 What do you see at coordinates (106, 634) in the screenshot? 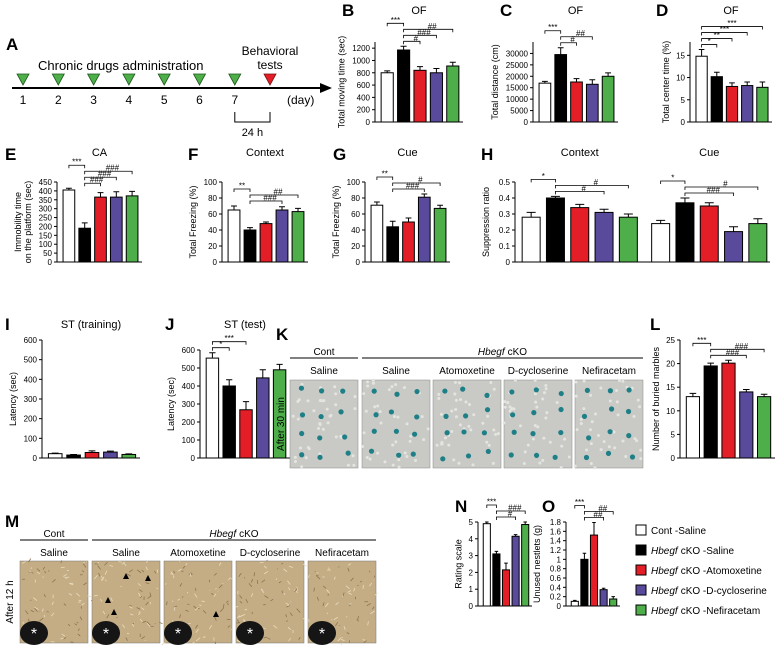
I see `nest-marker: *` at bounding box center [106, 634].